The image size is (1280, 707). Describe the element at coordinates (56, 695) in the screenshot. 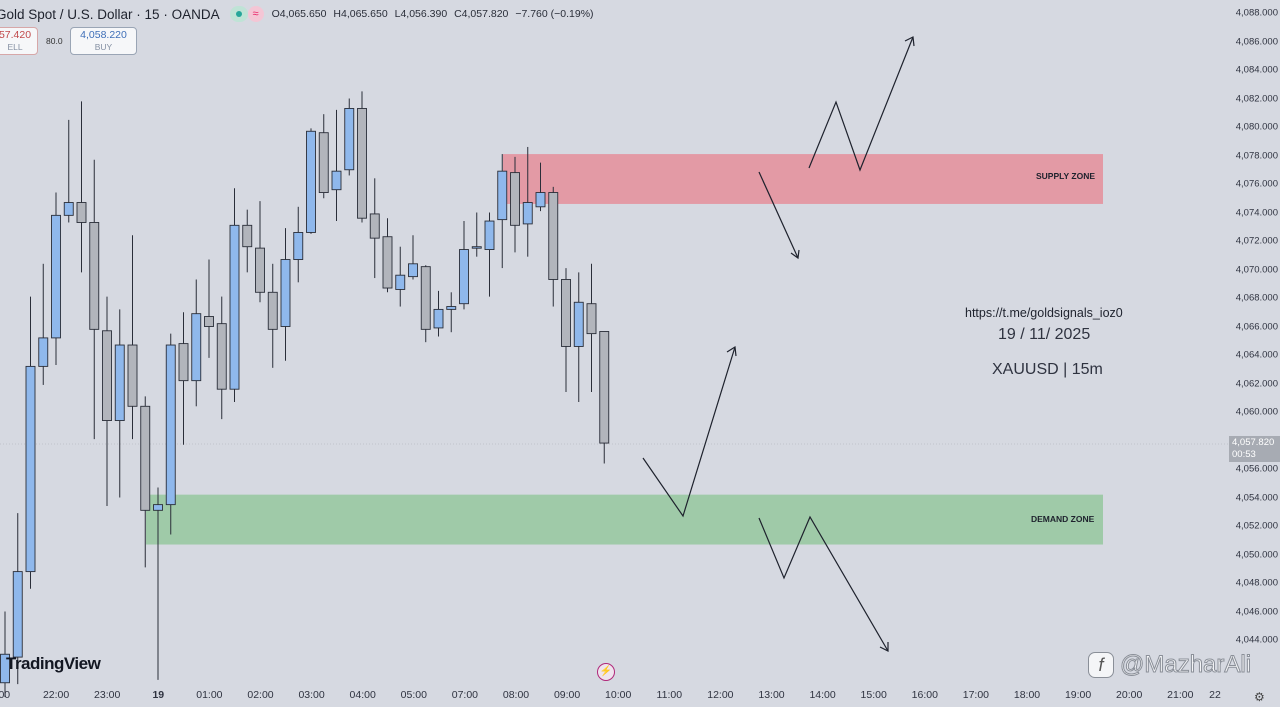

I see `time-tick: 22:00` at that location.